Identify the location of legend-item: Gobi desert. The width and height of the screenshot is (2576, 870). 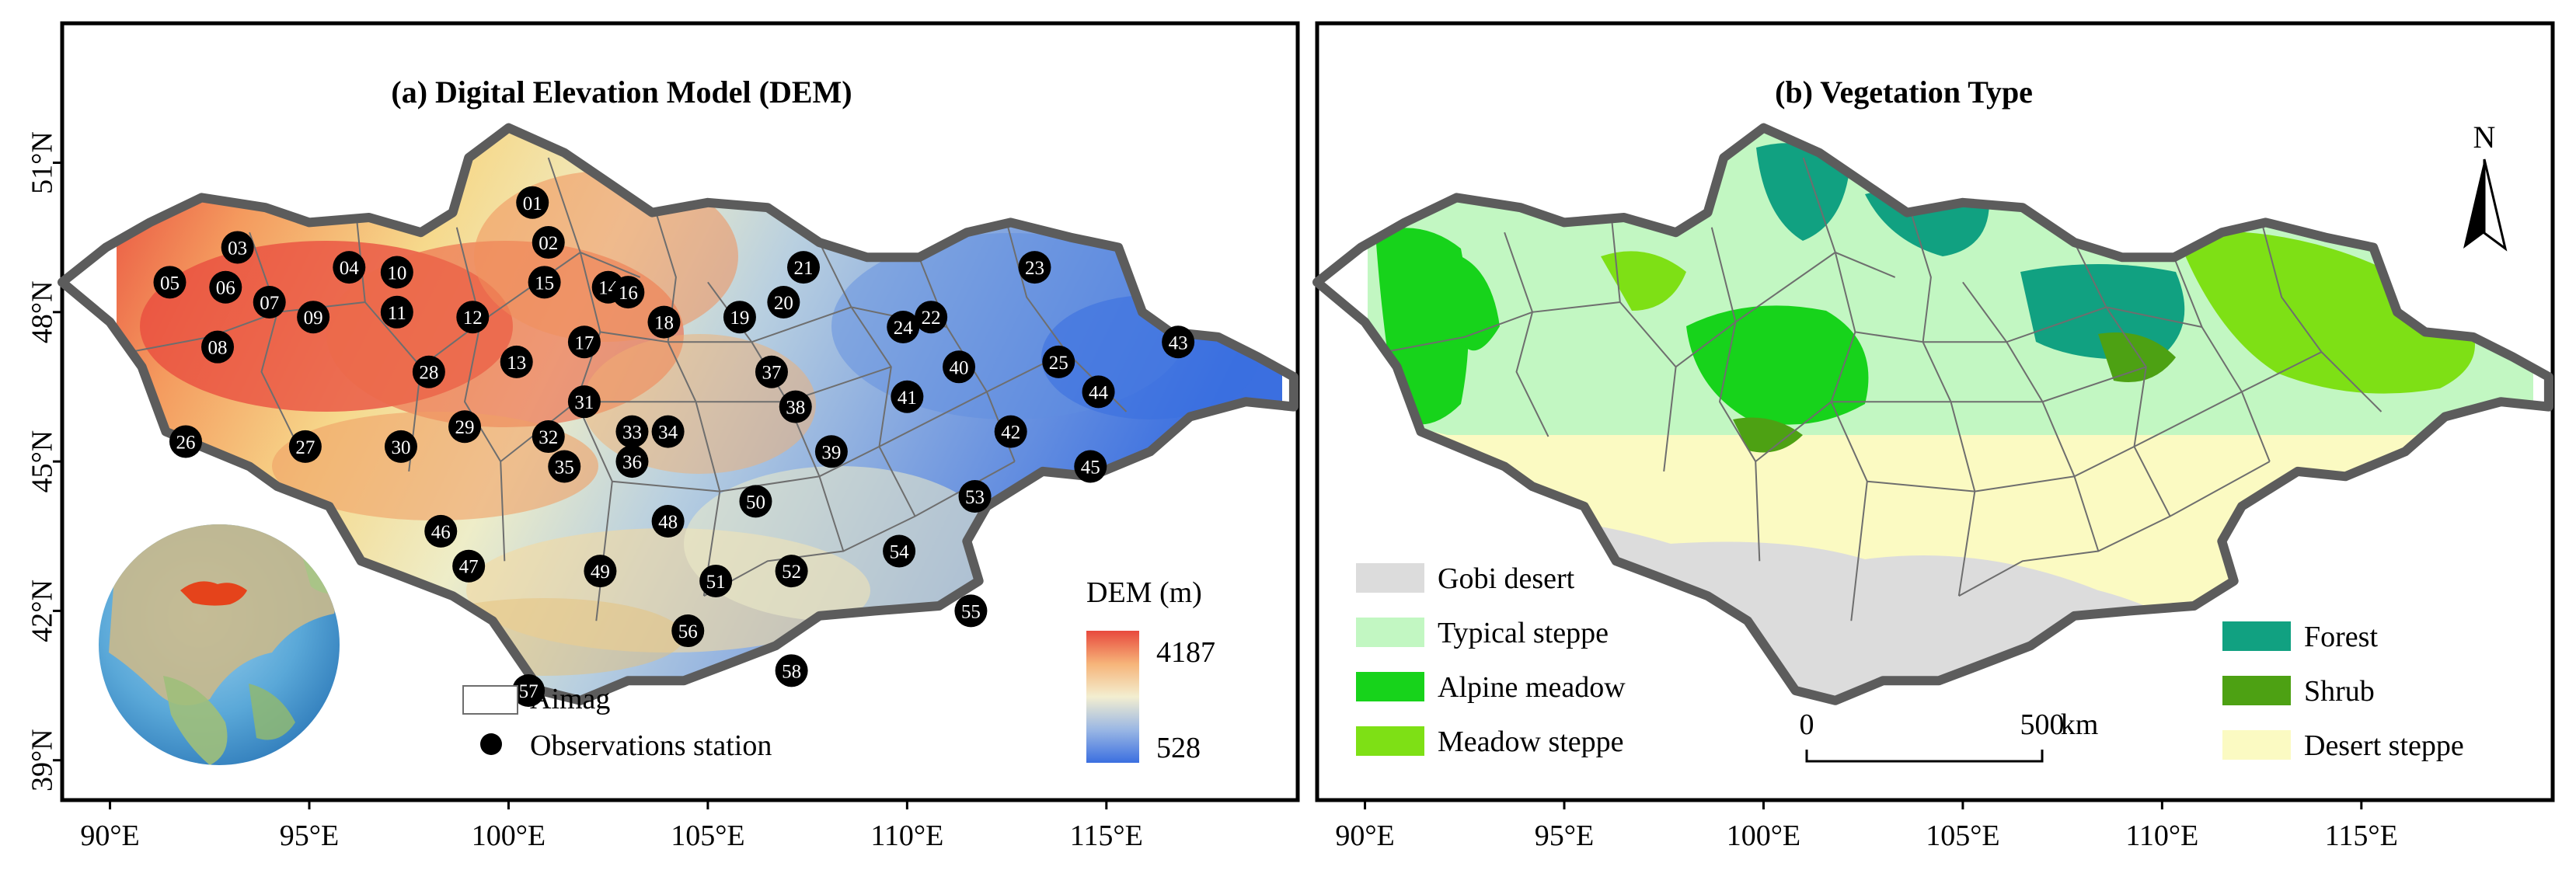
(1465, 578).